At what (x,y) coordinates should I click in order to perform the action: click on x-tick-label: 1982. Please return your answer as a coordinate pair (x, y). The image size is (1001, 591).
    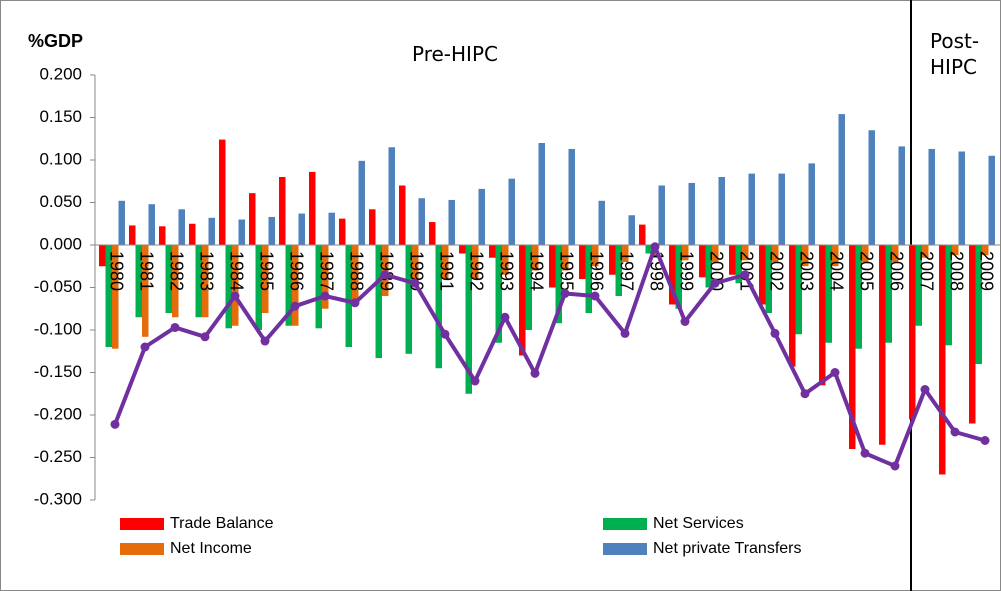
    Looking at the image, I should click on (176, 271).